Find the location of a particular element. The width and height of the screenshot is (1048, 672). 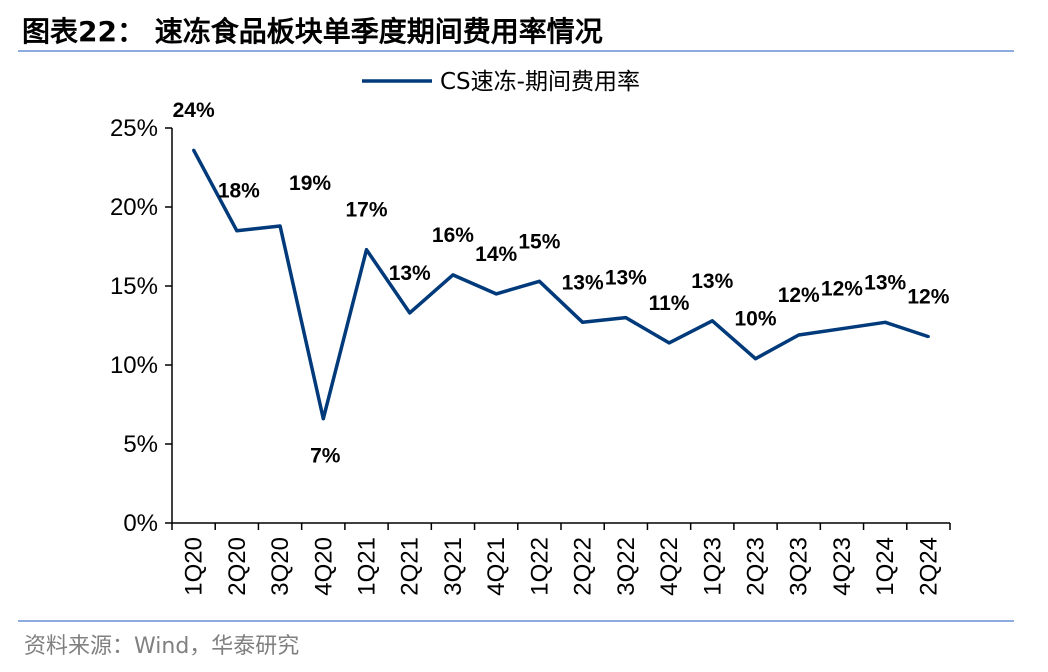

data-label: 11% is located at coordinates (669, 303).